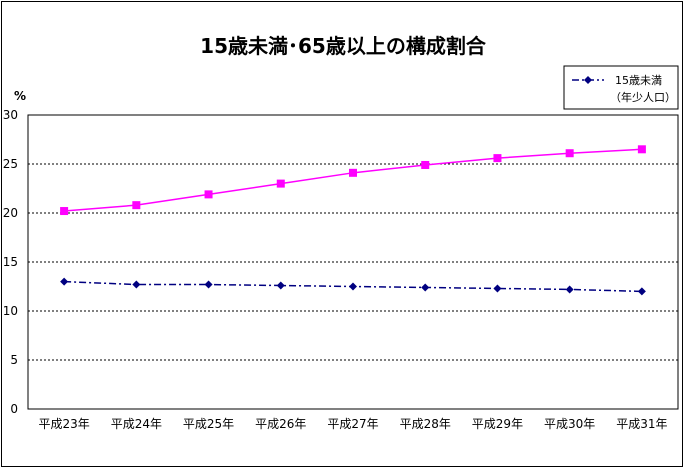  Describe the element at coordinates (643, 97) in the screenshot. I see `legend-sublabel: （年少人口）` at that location.